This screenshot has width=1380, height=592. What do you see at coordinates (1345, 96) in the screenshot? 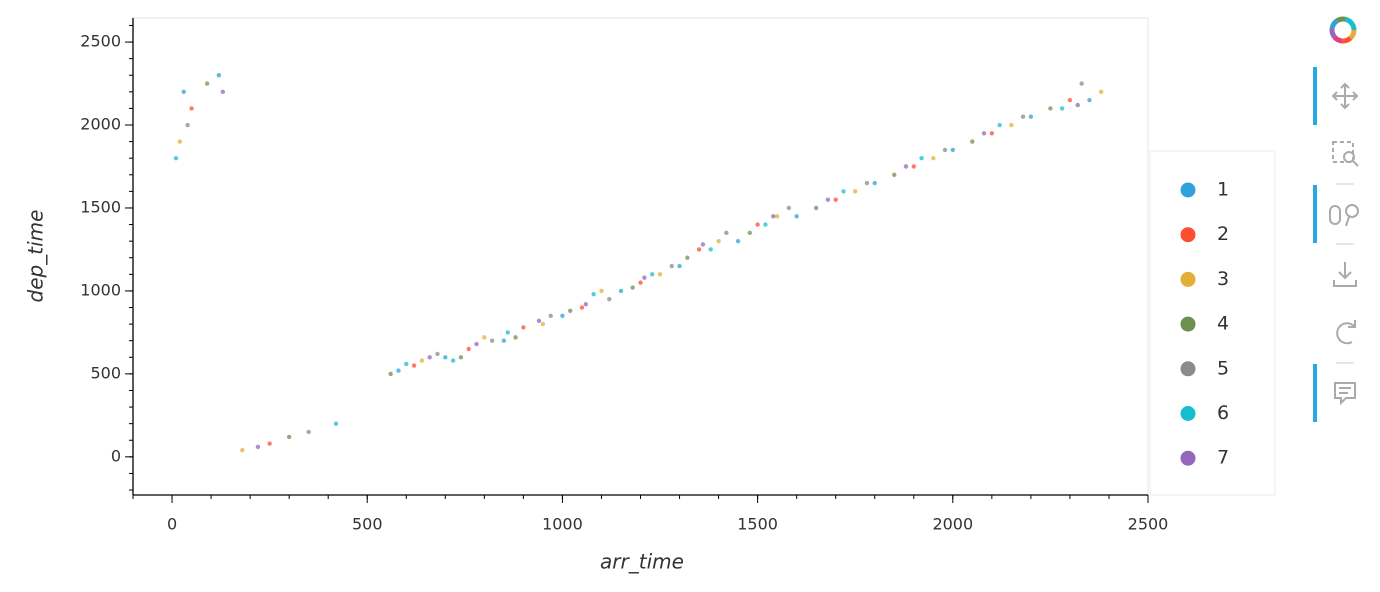
I see `pan-tool` at bounding box center [1345, 96].